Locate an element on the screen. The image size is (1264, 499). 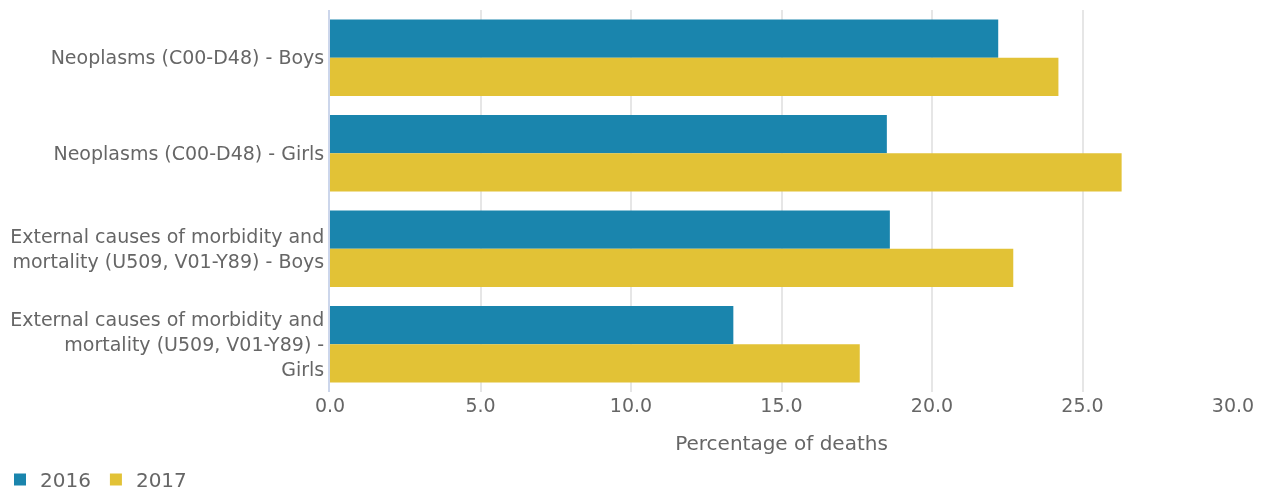
x-tick-label: 20.0 is located at coordinates (932, 405).